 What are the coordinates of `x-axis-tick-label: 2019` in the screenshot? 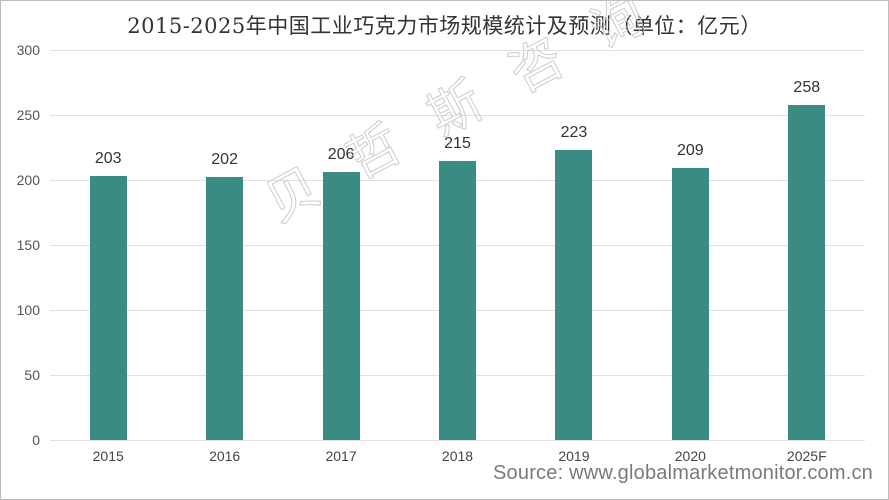 It's located at (574, 456).